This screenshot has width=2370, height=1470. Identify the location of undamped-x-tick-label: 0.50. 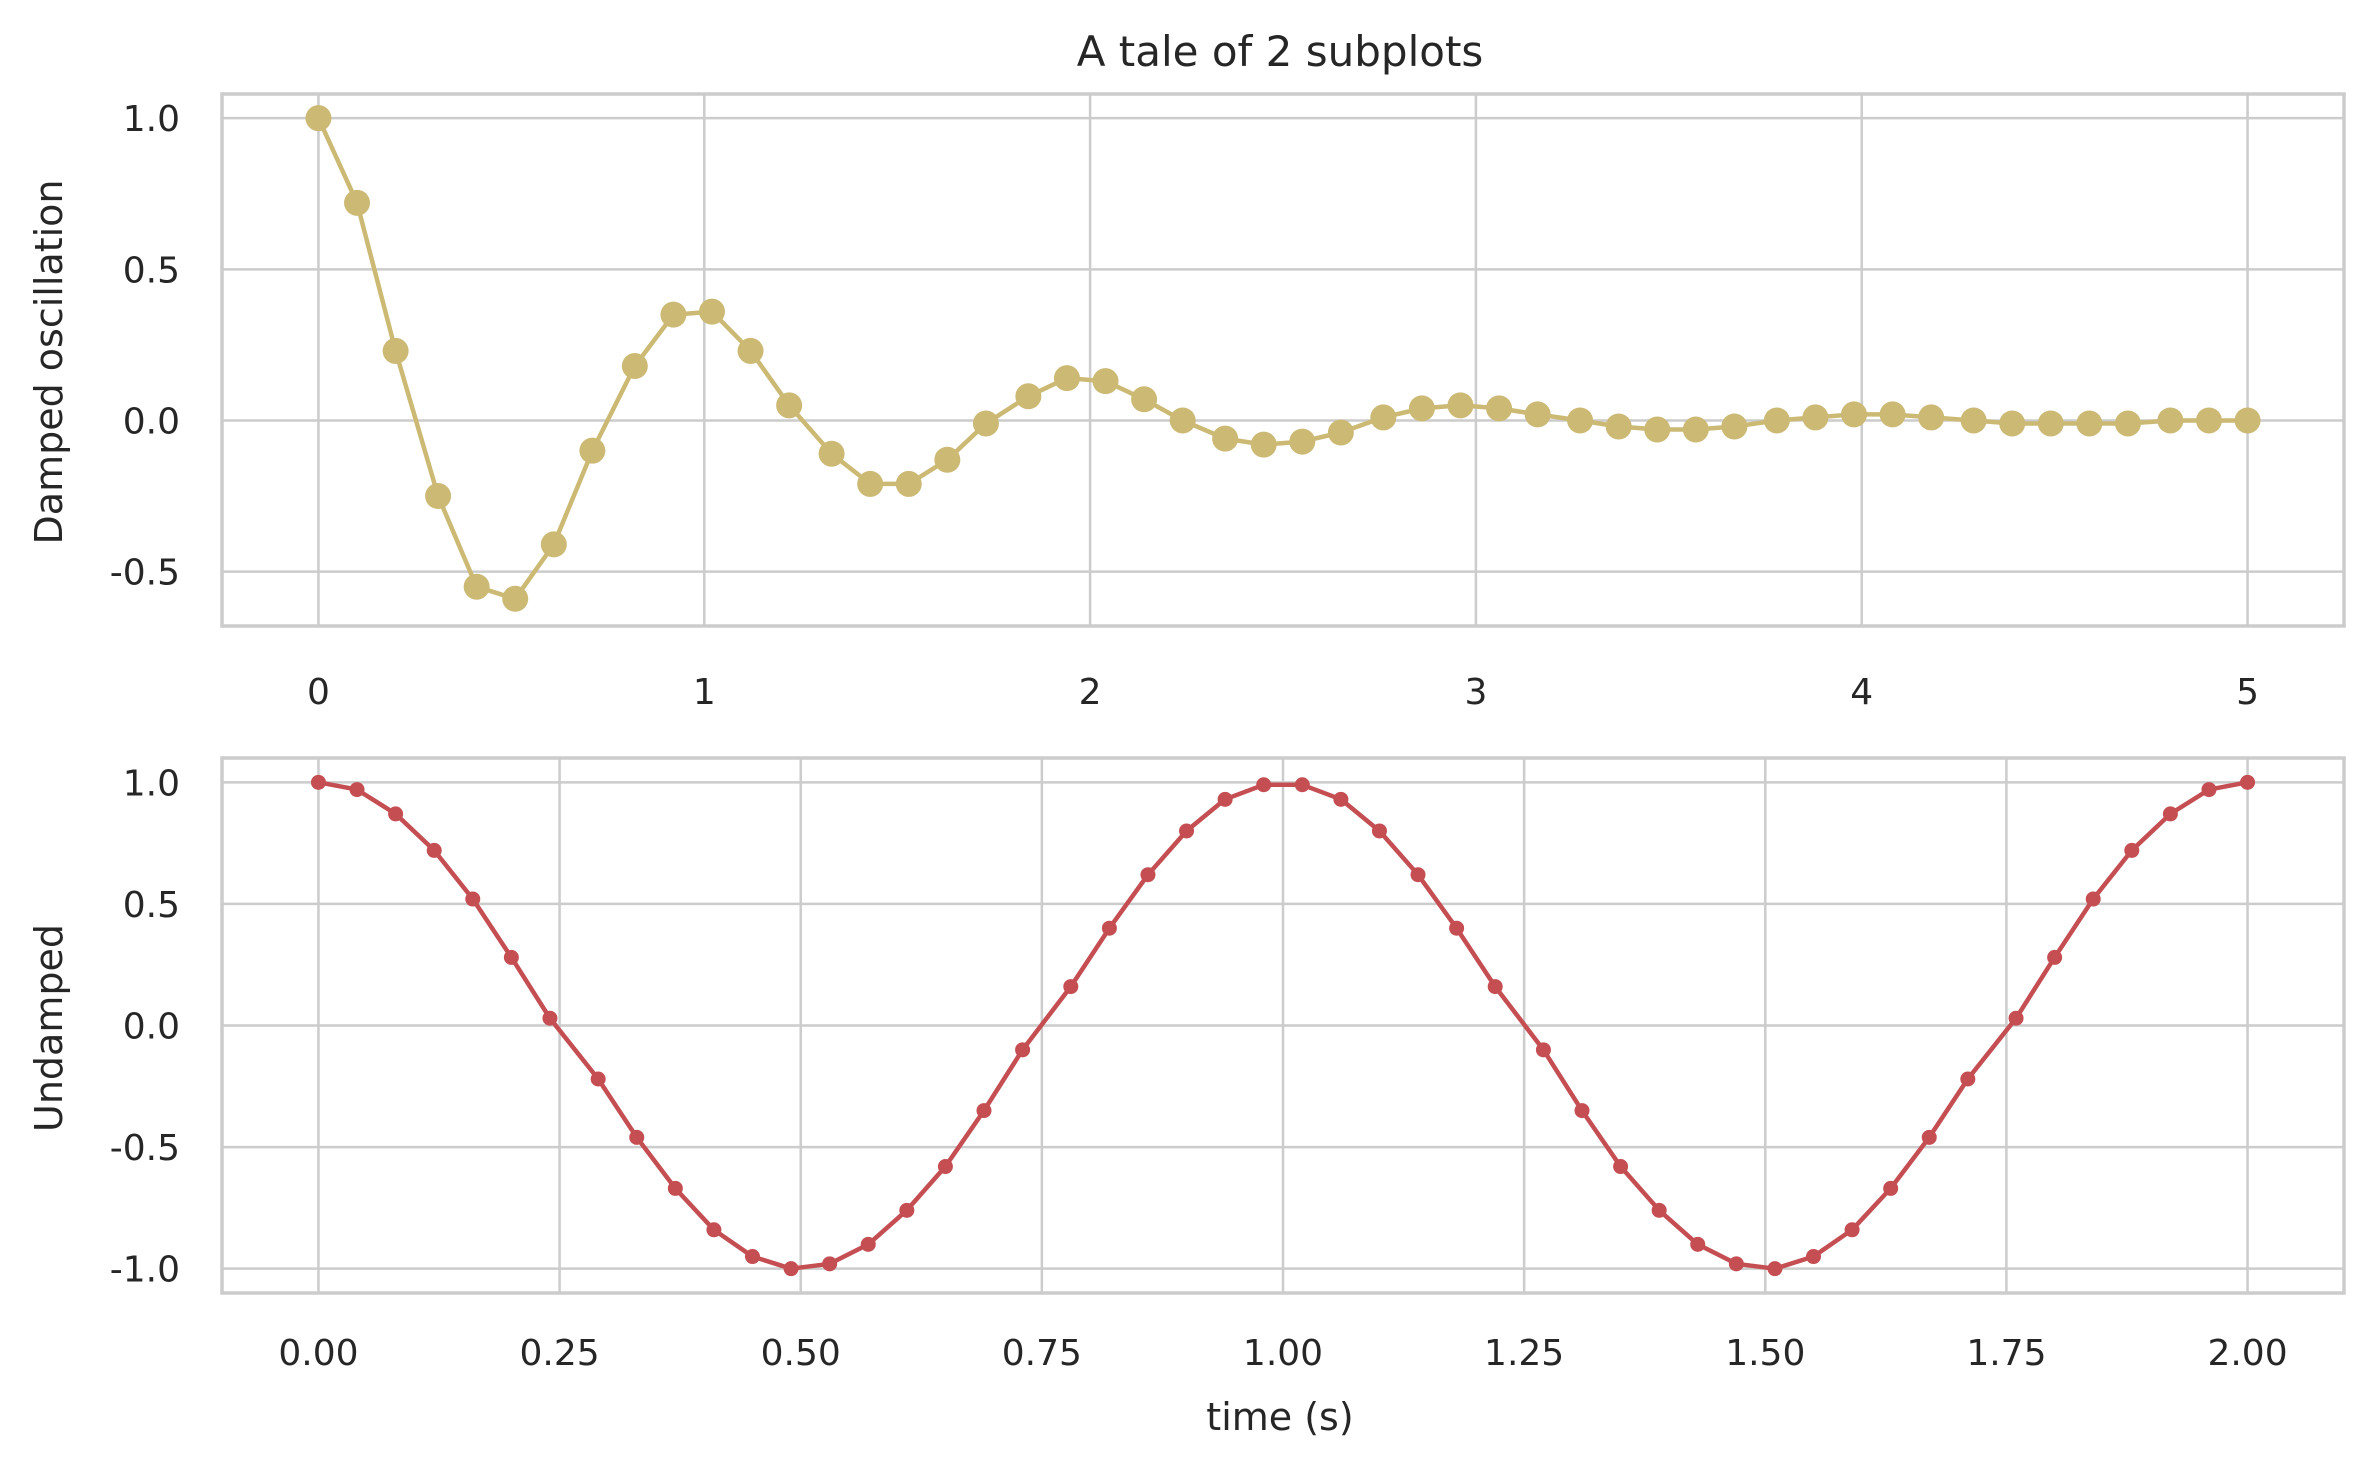
(801, 1353).